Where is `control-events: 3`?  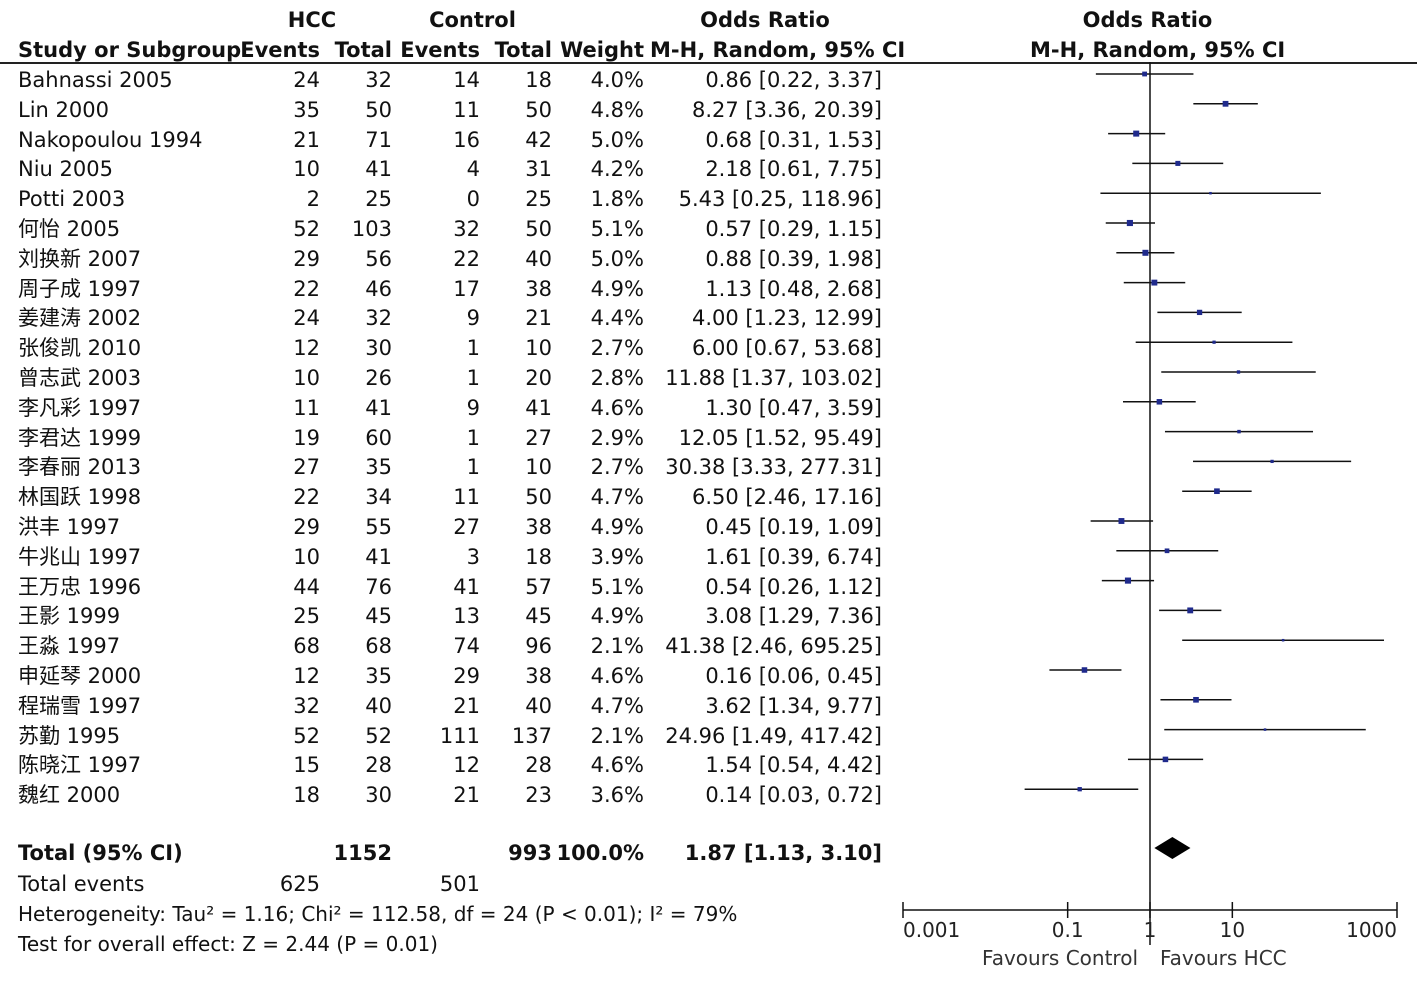 control-events: 3 is located at coordinates (473, 556).